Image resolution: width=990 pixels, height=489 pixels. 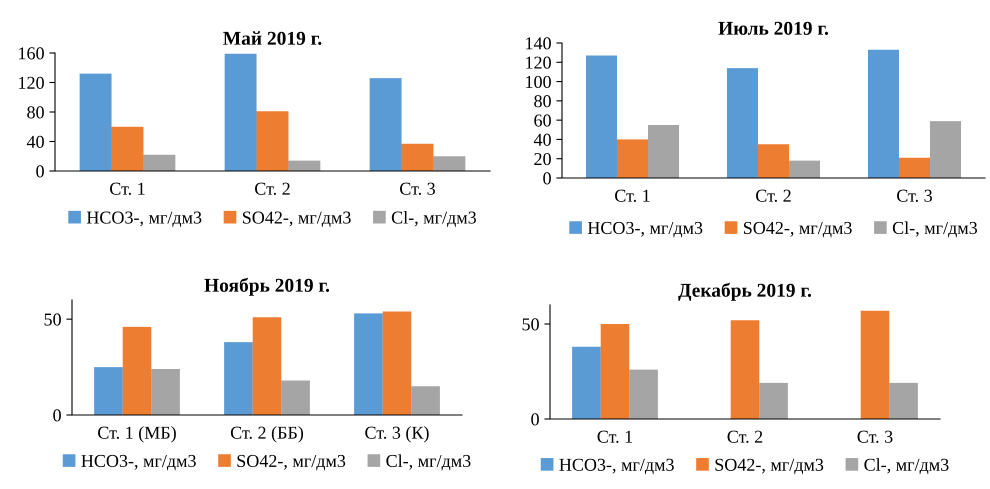 What do you see at coordinates (397, 434) in the screenshot?
I see `x-tick-label: Ст. 3 (К)` at bounding box center [397, 434].